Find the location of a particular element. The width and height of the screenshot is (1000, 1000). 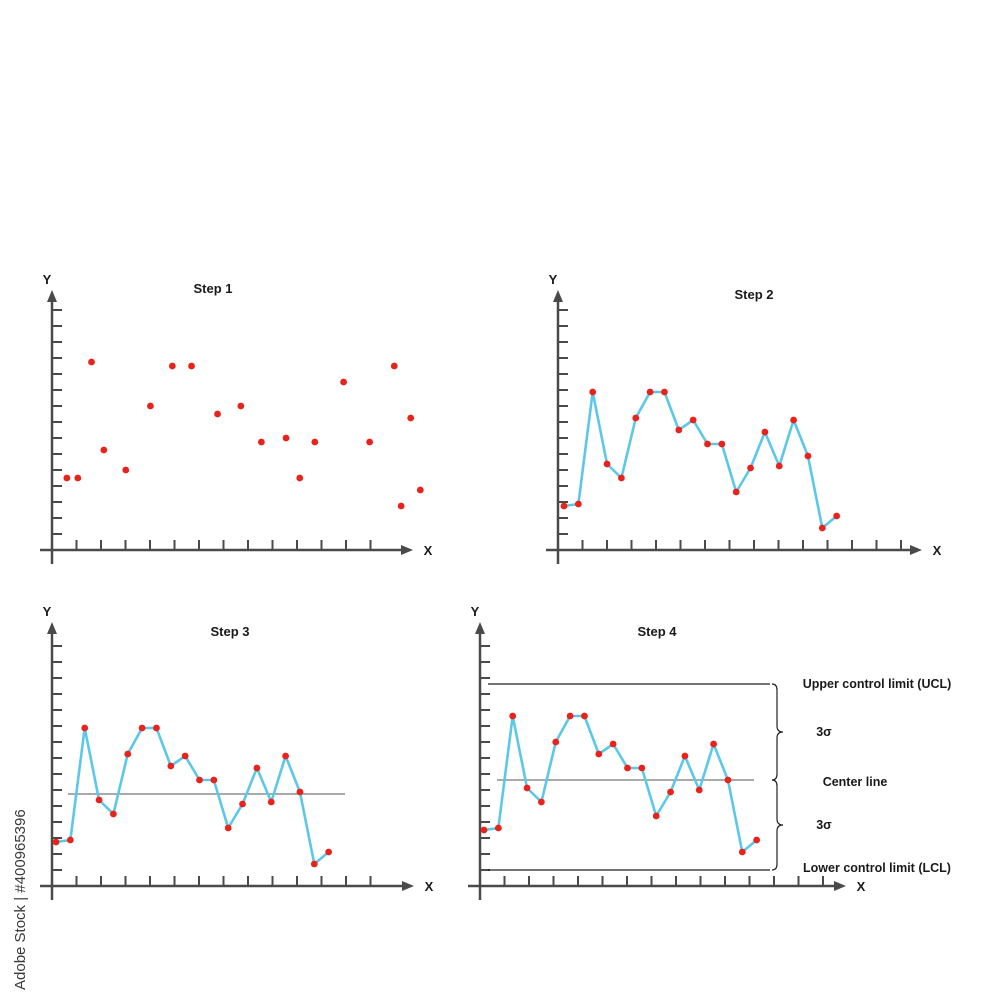

chart-title: Step 2 is located at coordinates (753, 294).